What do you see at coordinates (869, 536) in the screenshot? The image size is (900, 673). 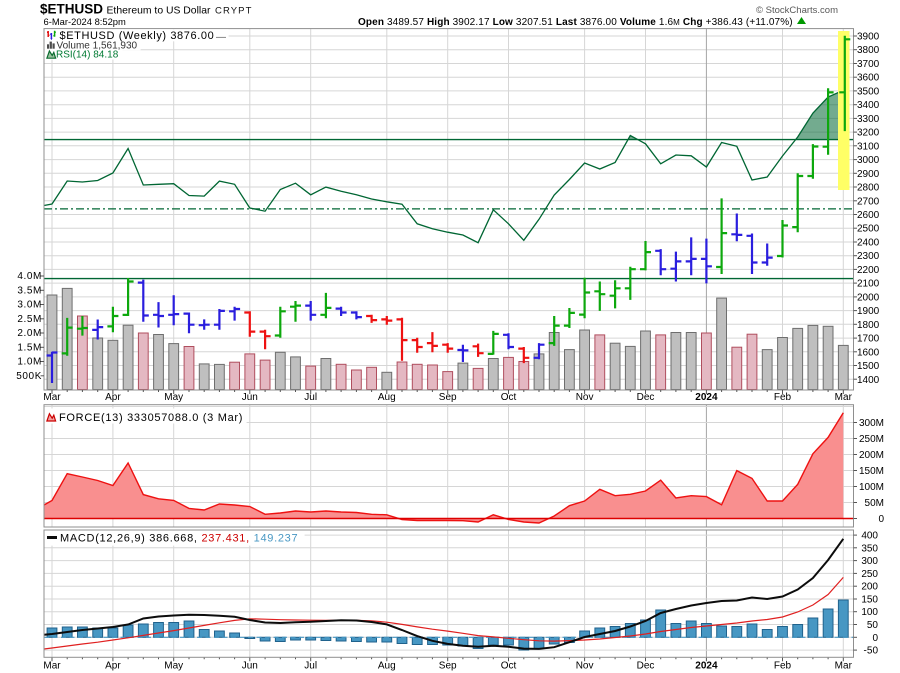 I see `svg-text: 400` at bounding box center [869, 536].